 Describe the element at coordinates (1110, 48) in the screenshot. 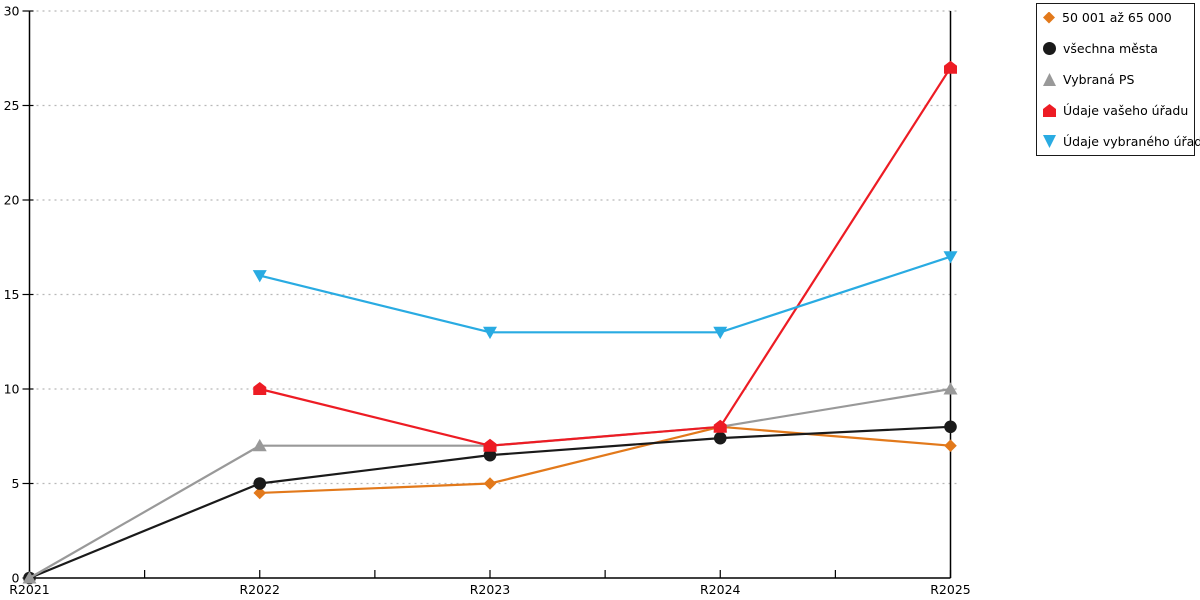

I see `legend-label: všechna města` at that location.